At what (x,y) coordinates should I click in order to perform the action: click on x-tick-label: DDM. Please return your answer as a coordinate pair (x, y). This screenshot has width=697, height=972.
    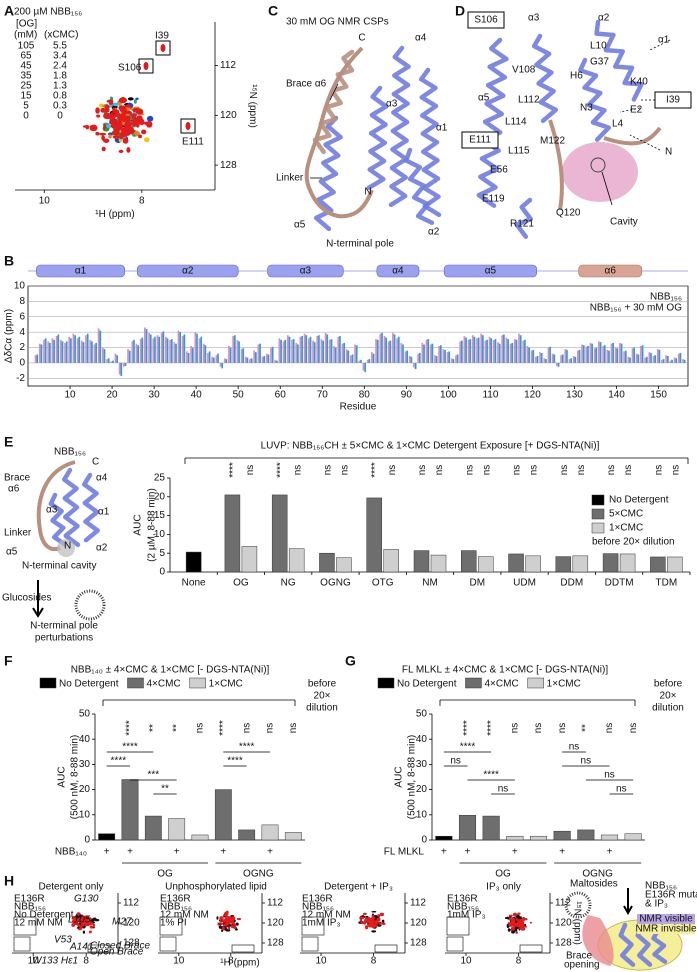
    Looking at the image, I should click on (571, 583).